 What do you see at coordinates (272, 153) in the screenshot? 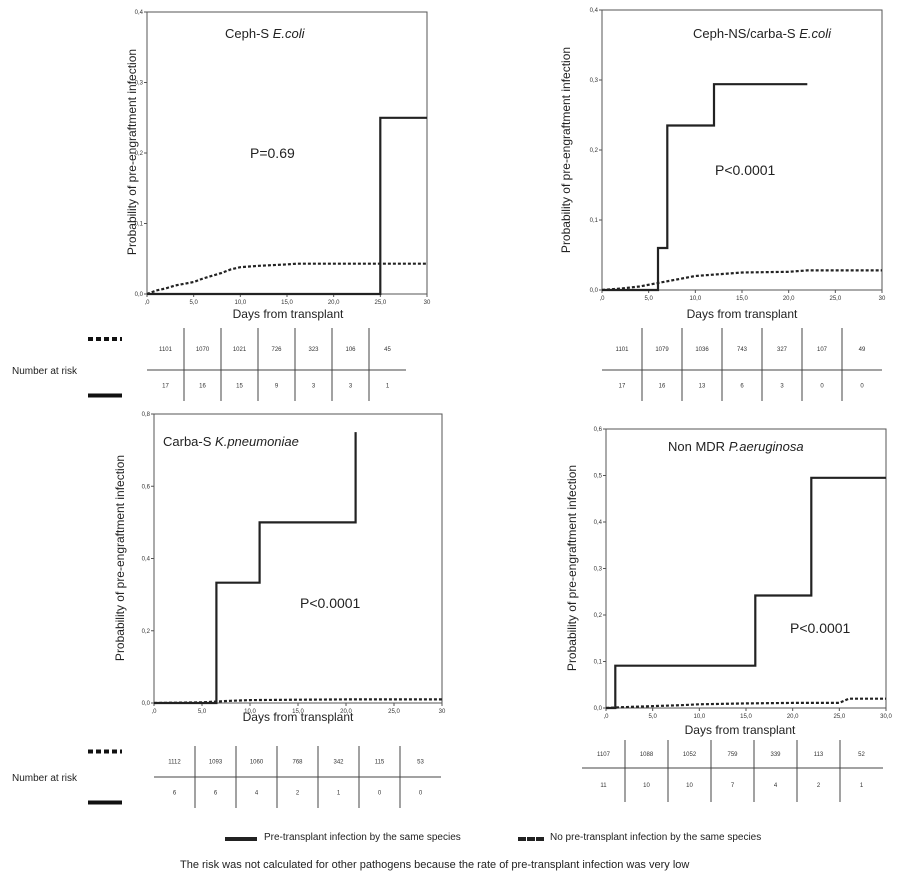
I see `p-value-annotation: P=0.69` at bounding box center [272, 153].